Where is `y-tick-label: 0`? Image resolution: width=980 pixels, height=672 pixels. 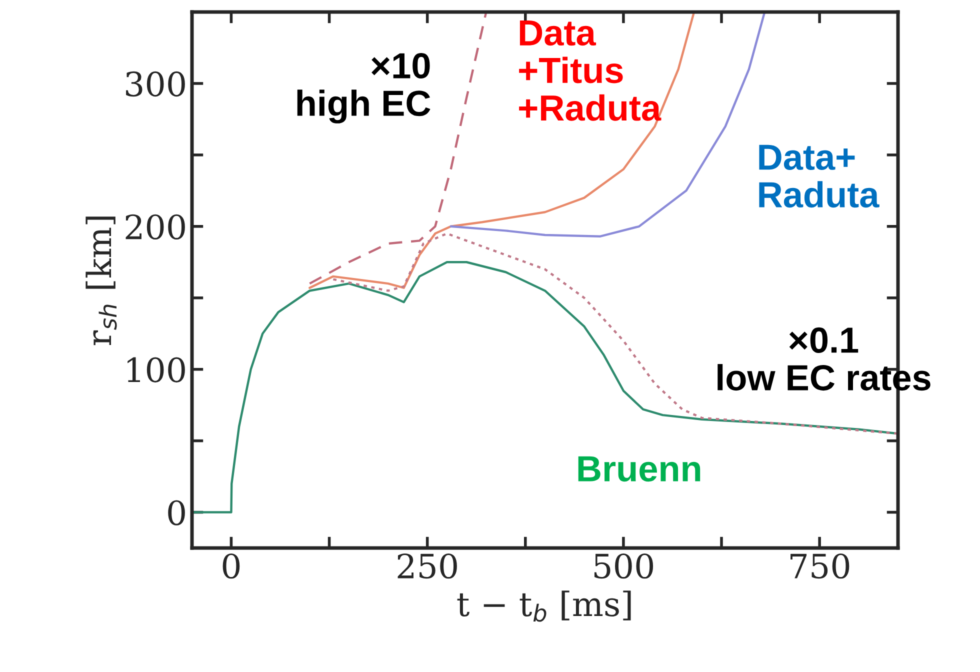
y-tick-label: 0 is located at coordinates (176, 513).